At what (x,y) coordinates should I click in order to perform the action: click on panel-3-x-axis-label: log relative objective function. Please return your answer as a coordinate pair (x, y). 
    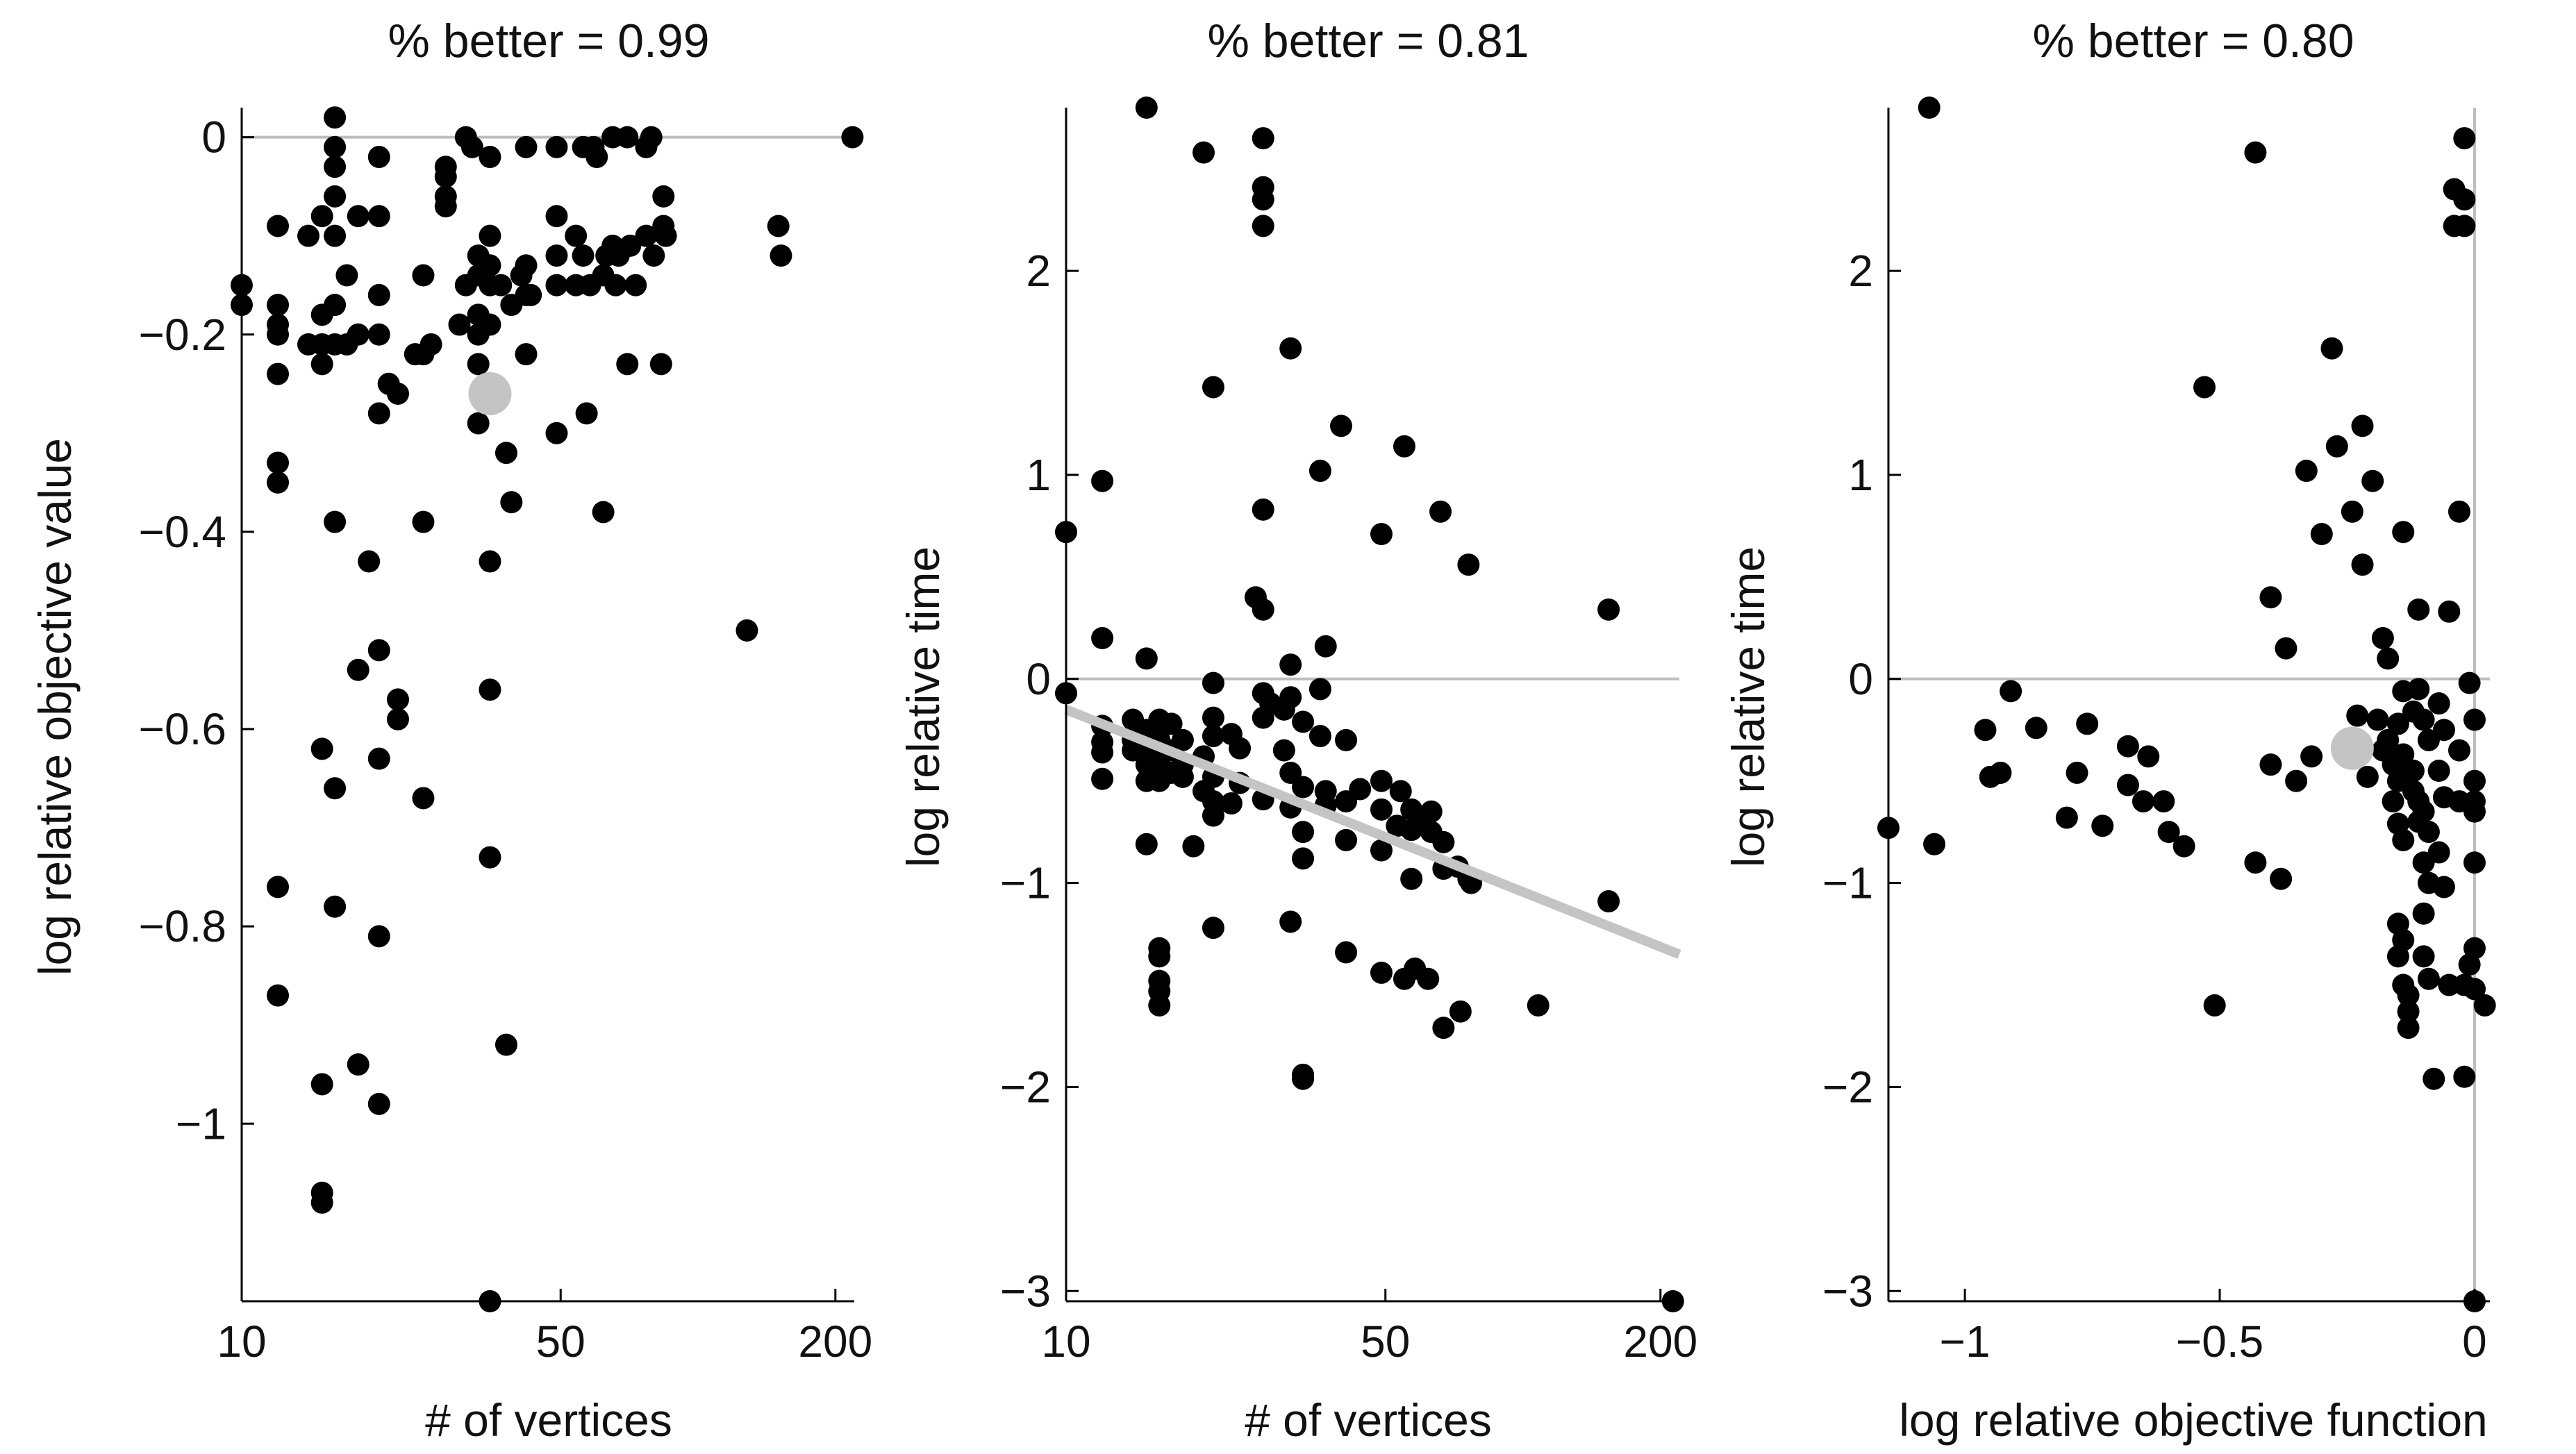
    Looking at the image, I should click on (2193, 1420).